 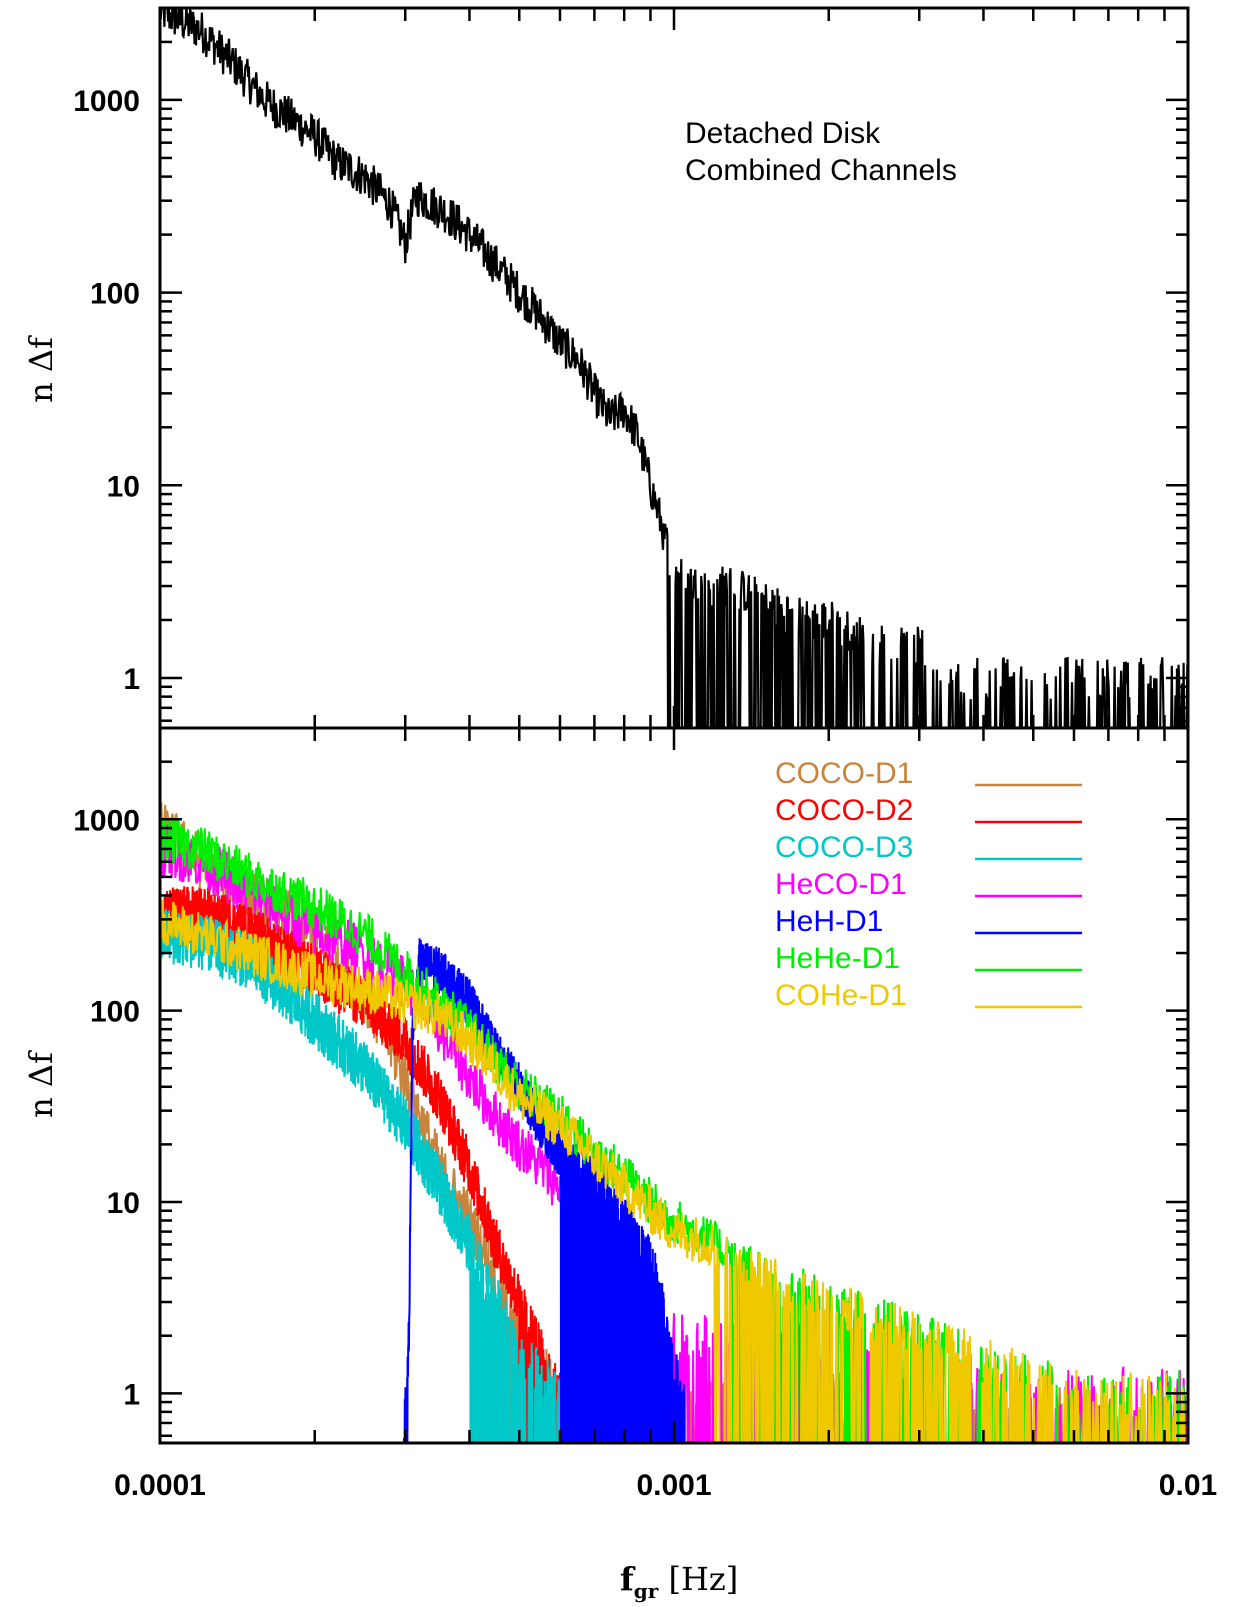 I want to click on annotation-line-2: Combined Channels, so click(x=821, y=170).